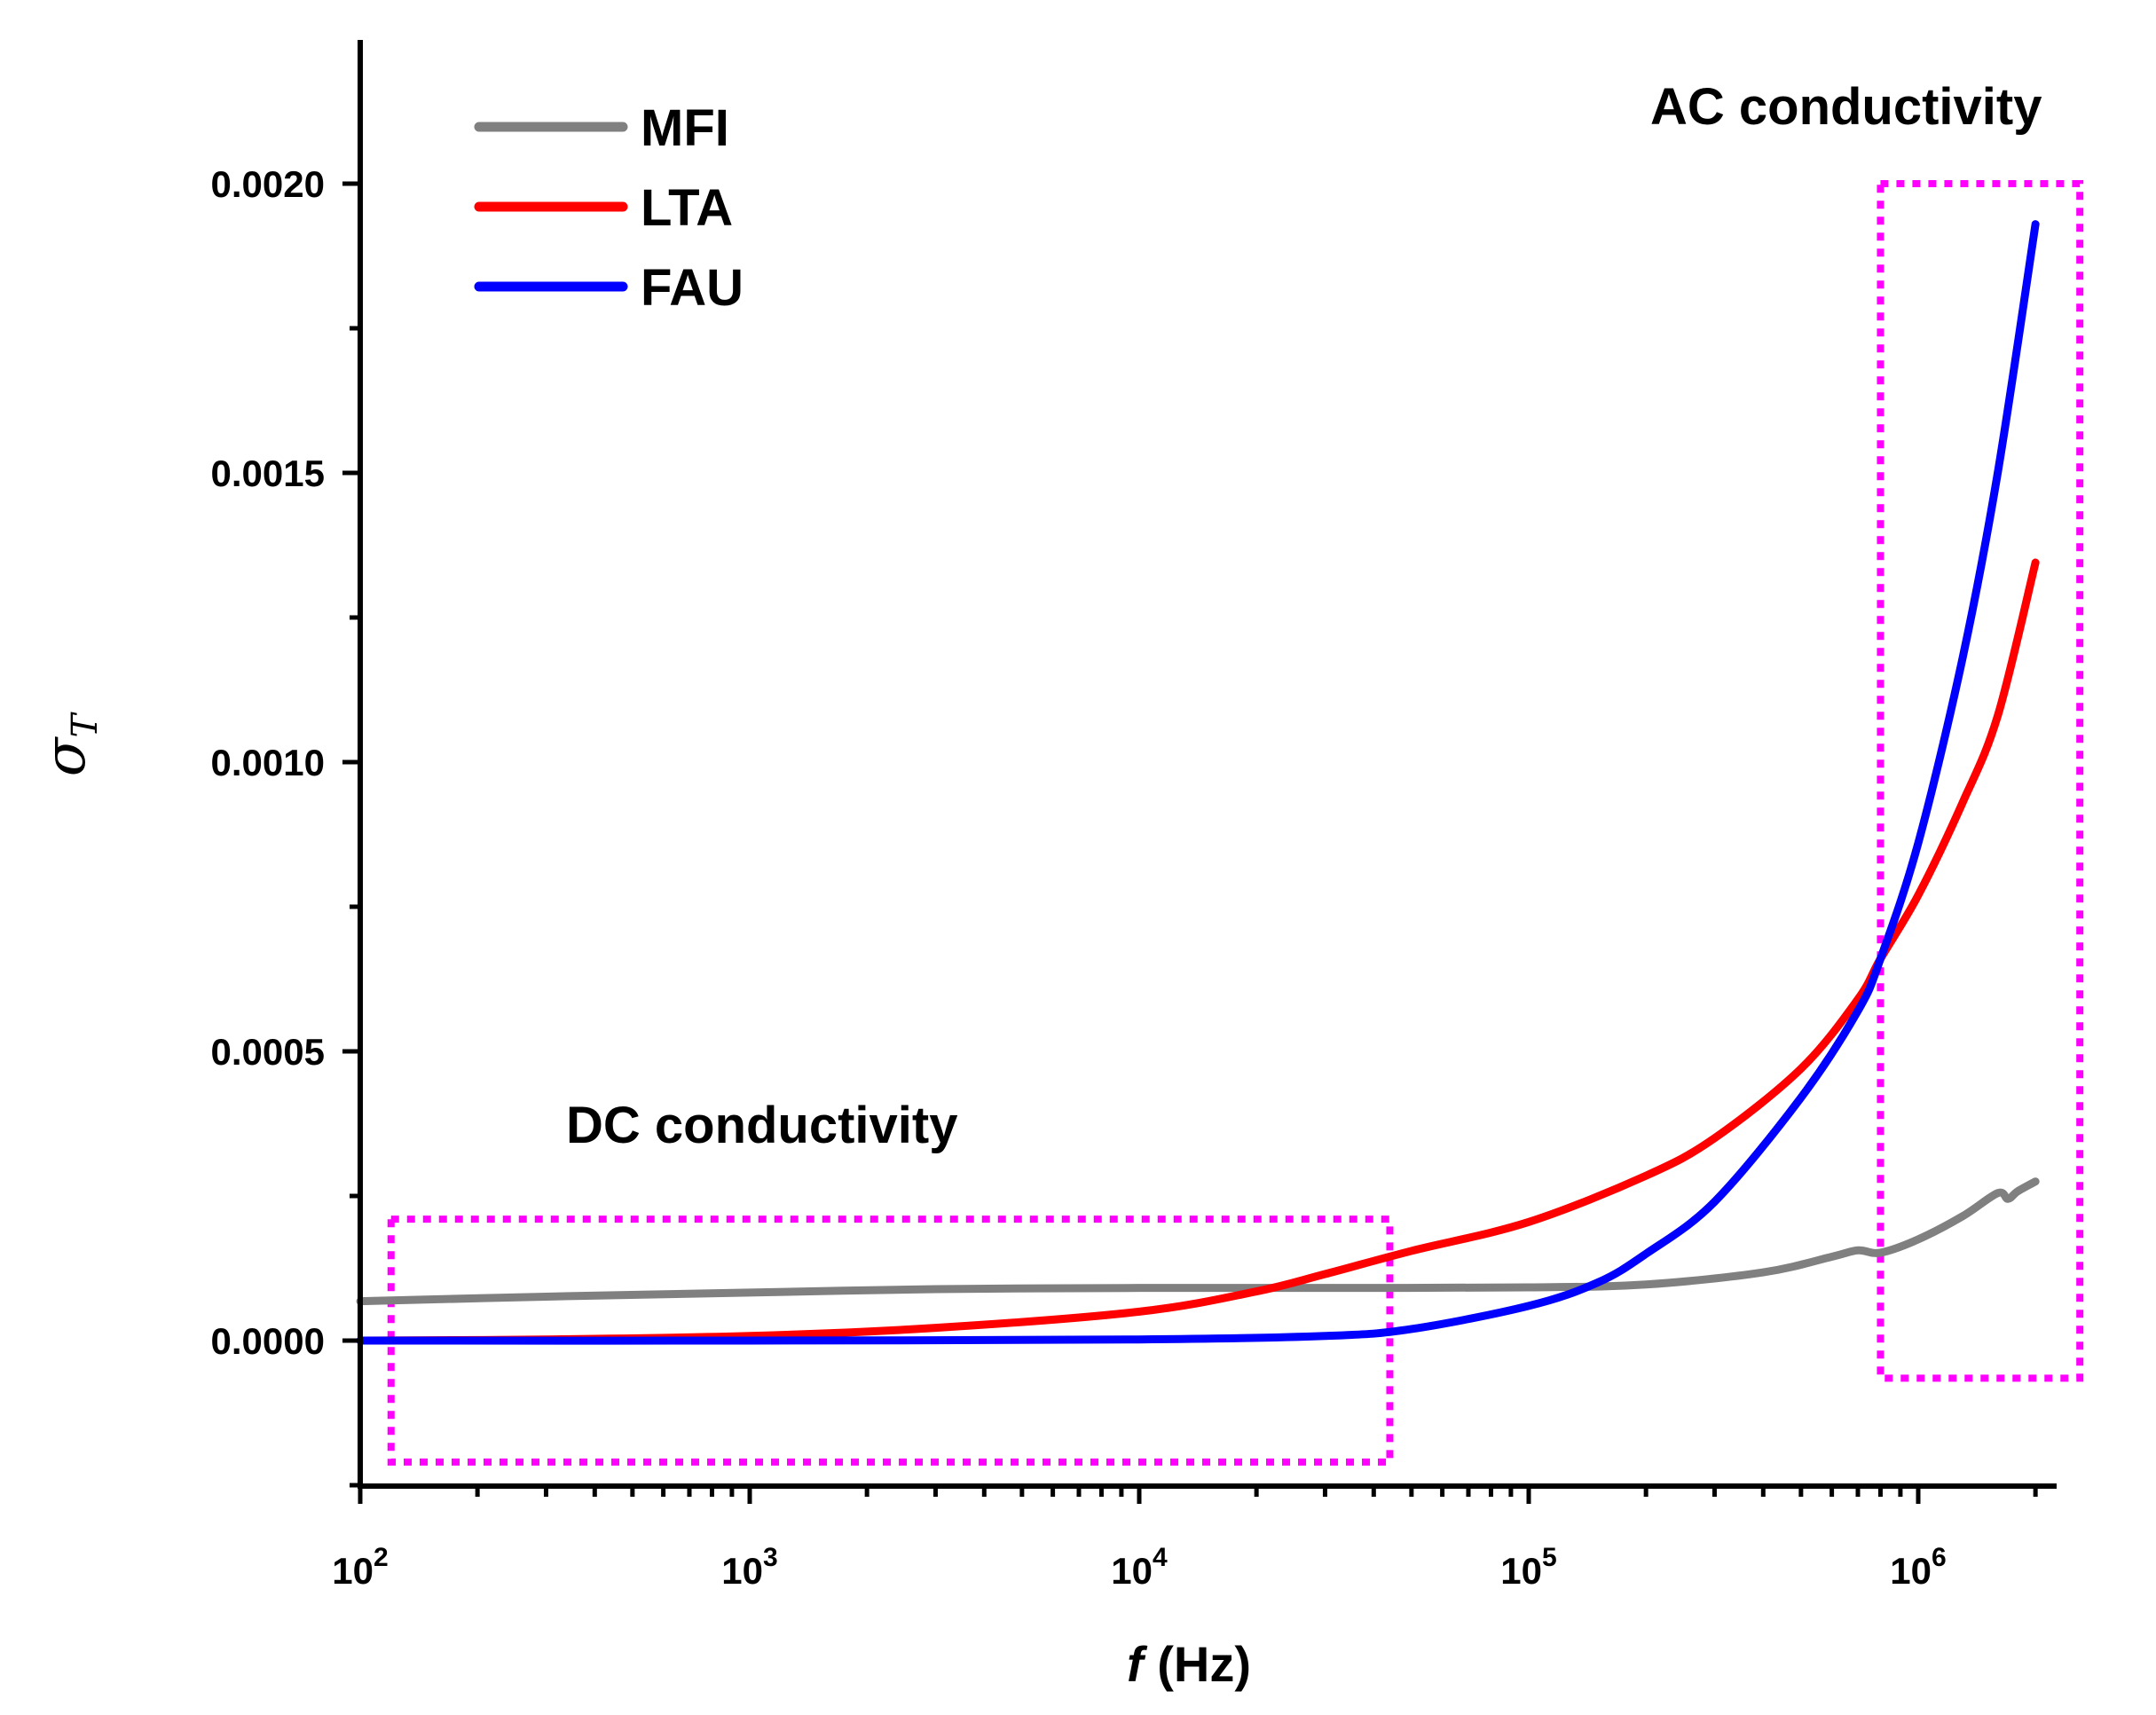 Image resolution: width=2156 pixels, height=1715 pixels. What do you see at coordinates (360, 1567) in the screenshot?
I see `x-tick-label: 10²` at bounding box center [360, 1567].